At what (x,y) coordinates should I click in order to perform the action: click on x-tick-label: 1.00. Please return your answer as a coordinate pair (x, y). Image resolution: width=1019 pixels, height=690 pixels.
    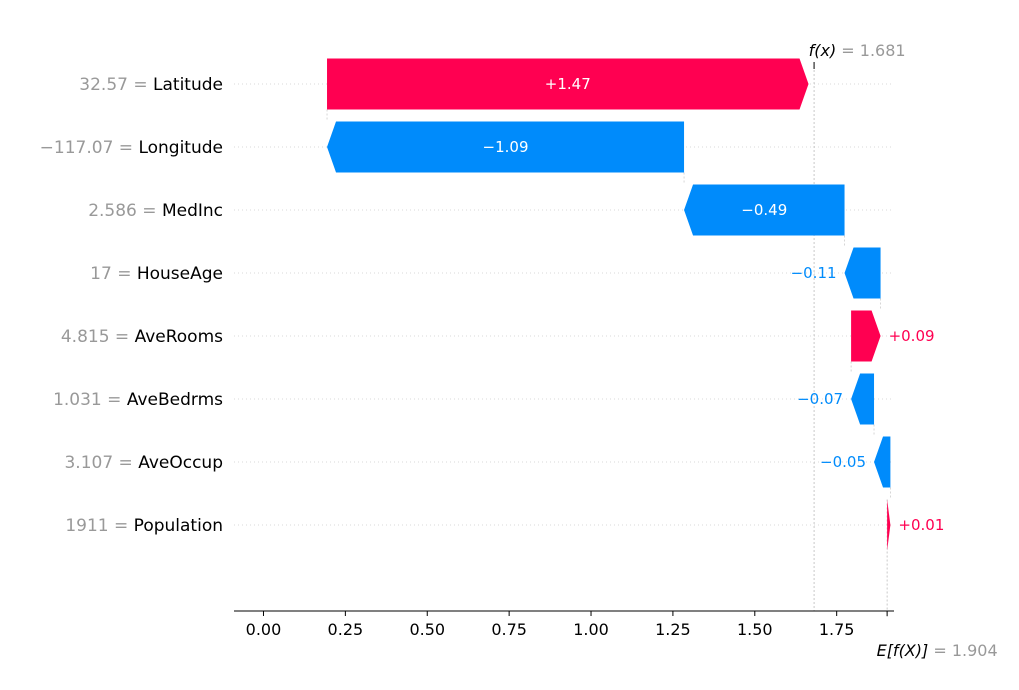
    Looking at the image, I should click on (591, 629).